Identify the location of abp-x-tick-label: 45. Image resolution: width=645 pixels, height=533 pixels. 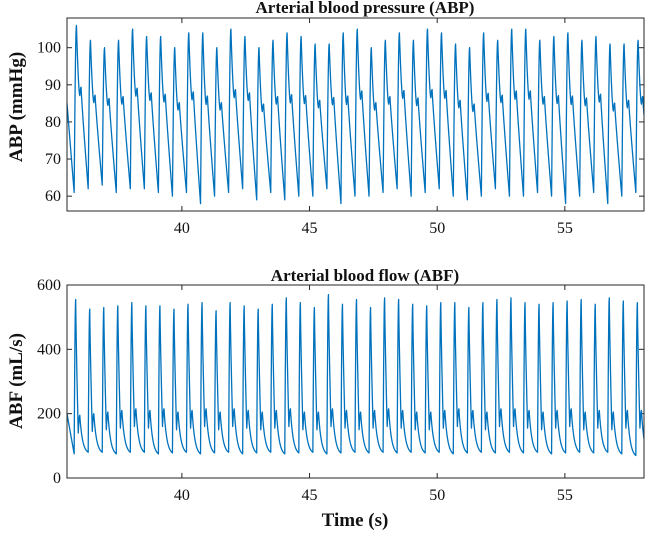
(310, 228).